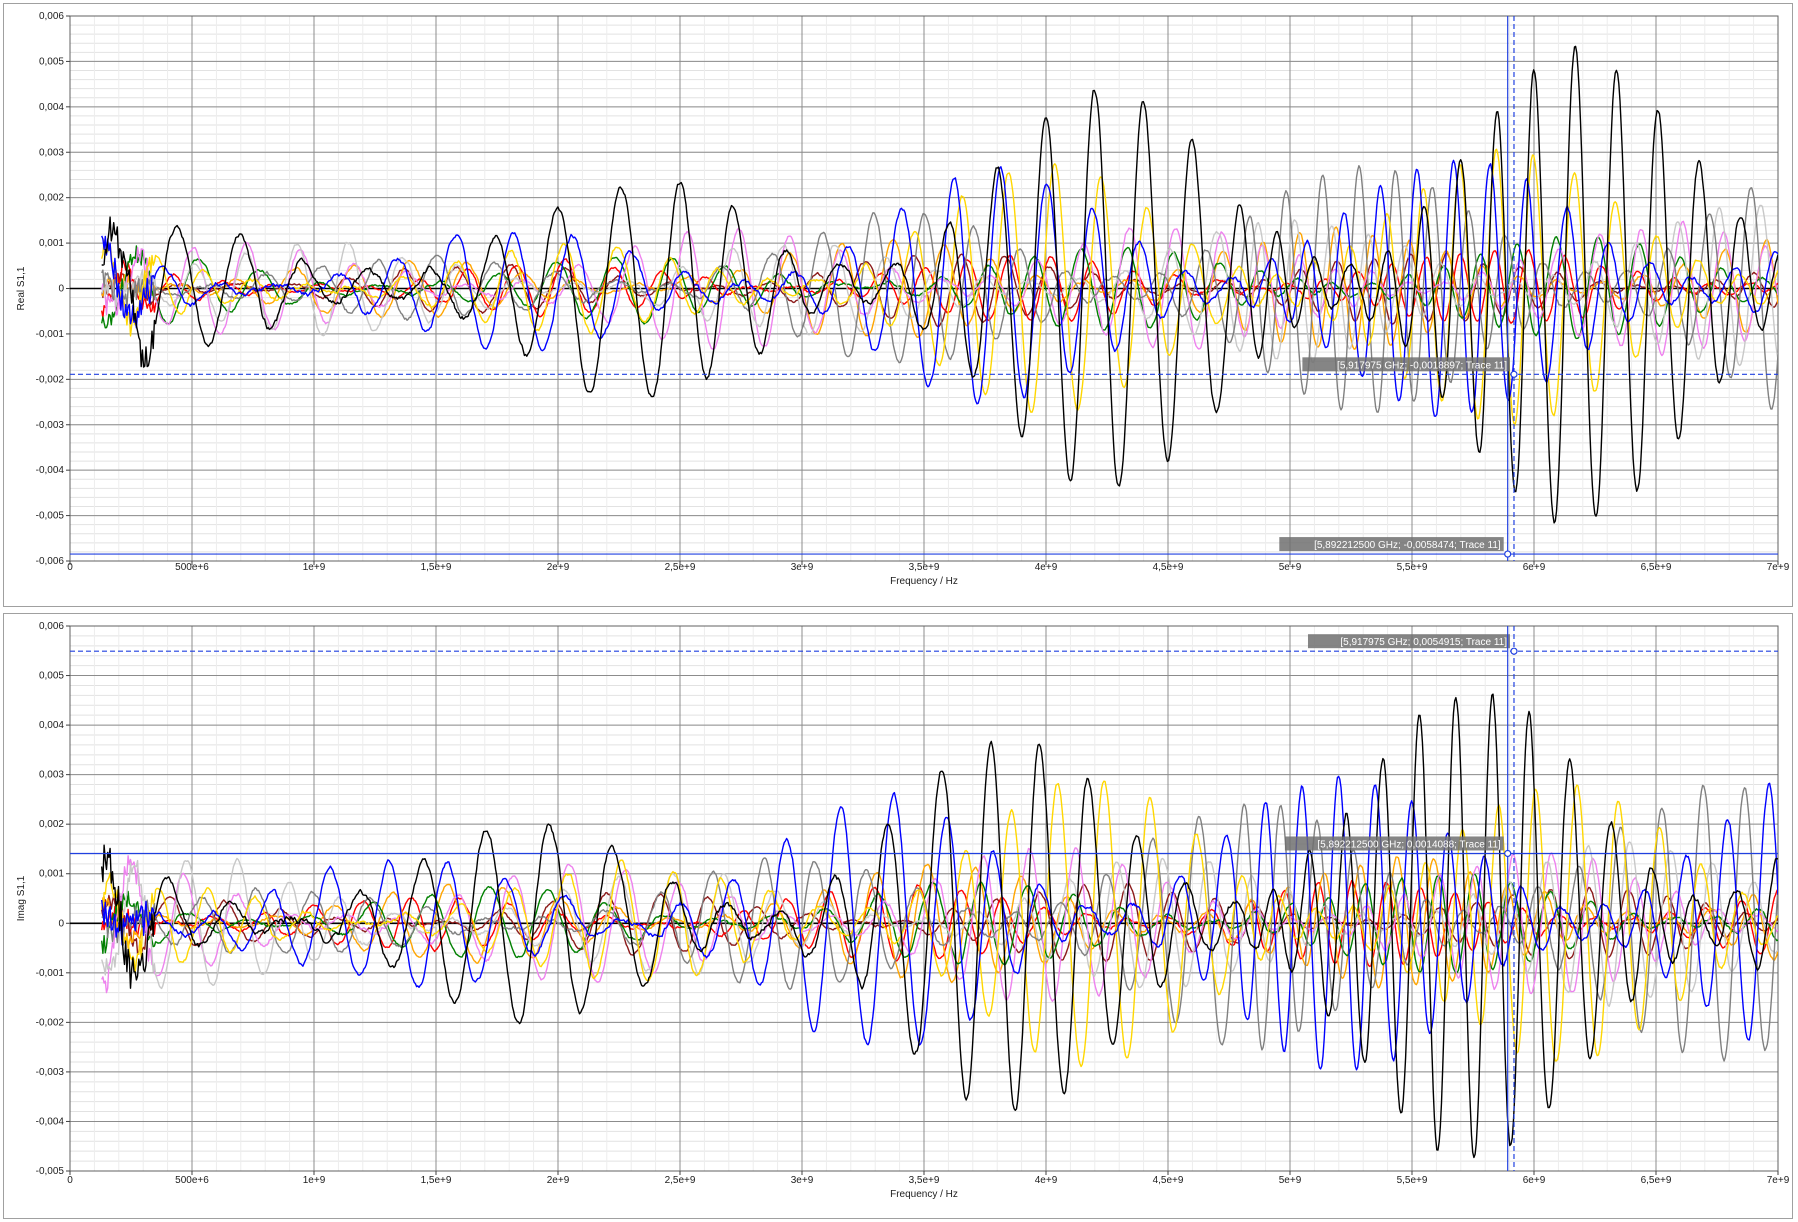 This screenshot has width=1798, height=1222. What do you see at coordinates (21, 288) in the screenshot?
I see `y-axis-title: Real S1,1` at bounding box center [21, 288].